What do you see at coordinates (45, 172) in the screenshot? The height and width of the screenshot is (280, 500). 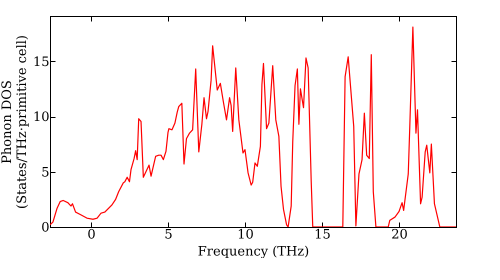 I see `y-tick-label: 5` at bounding box center [45, 172].